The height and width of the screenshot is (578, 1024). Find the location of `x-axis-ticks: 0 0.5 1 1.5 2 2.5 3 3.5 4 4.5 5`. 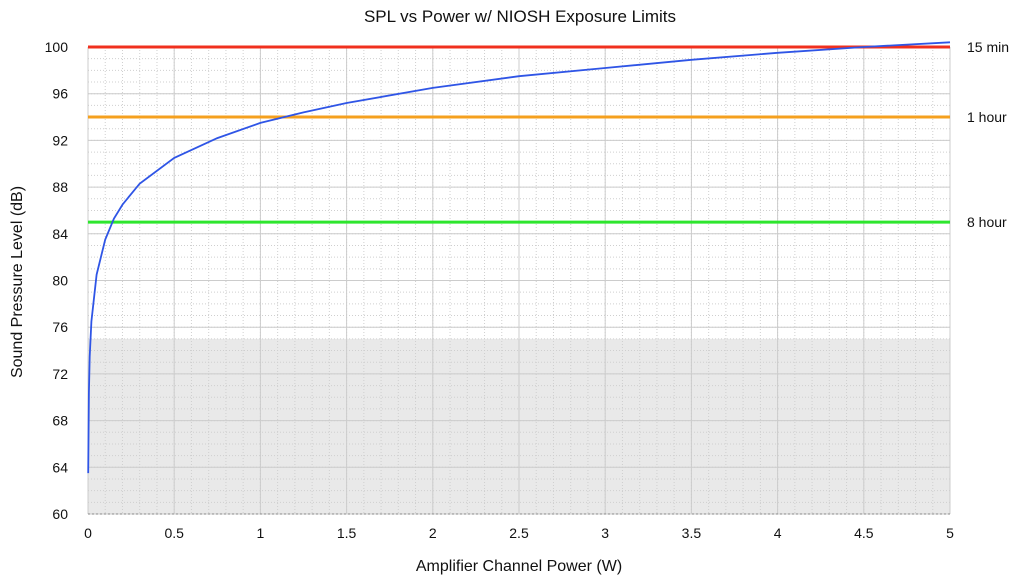

x-axis-ticks: 0 0.5 1 1.5 2 2.5 3 3.5 4 4.5 5 is located at coordinates (519, 533).